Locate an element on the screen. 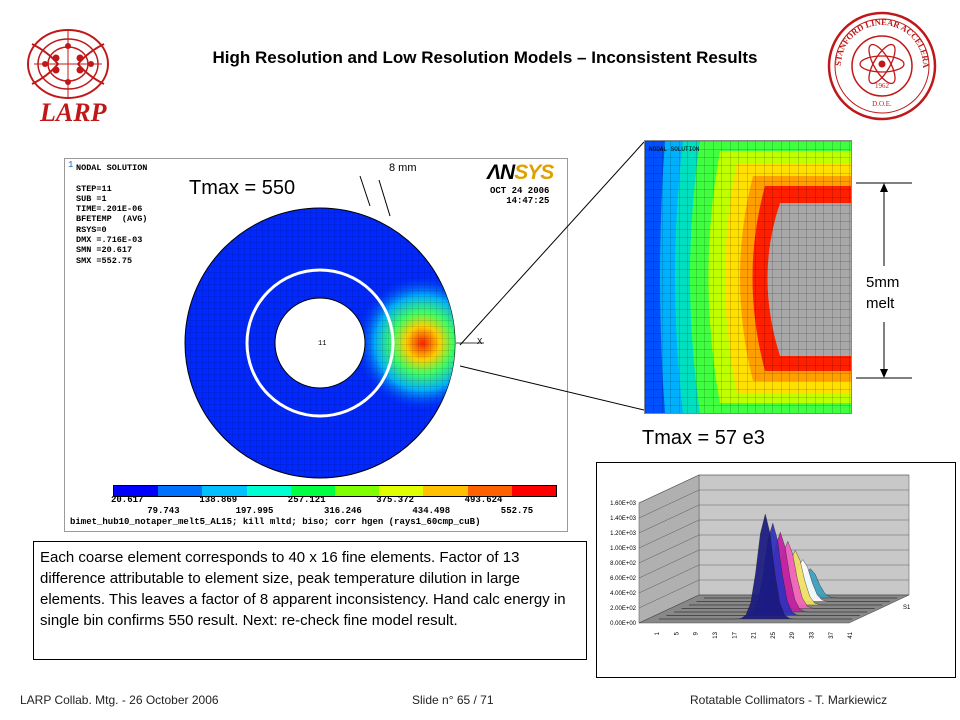 The width and height of the screenshot is (960, 720). chart-x-tick-label: 5 is located at coordinates (677, 633).